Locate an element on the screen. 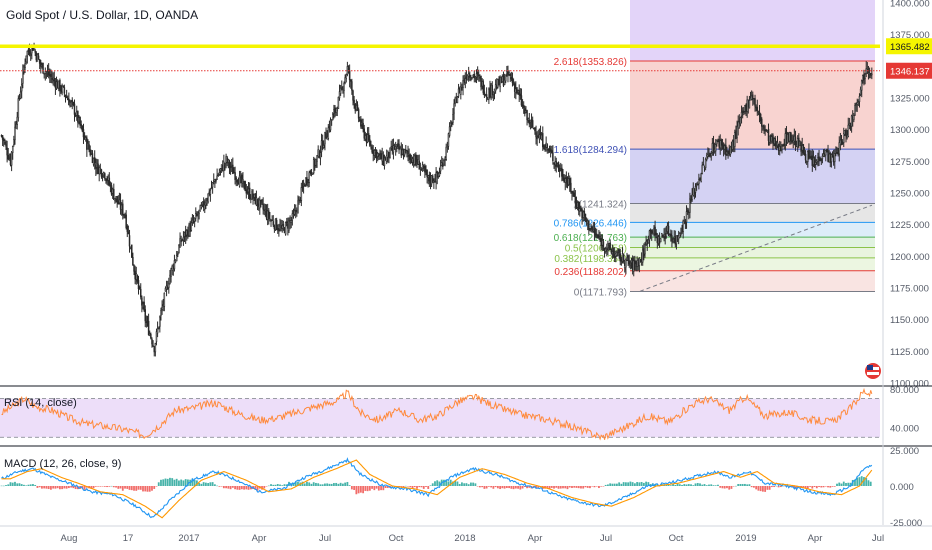 This screenshot has height=550, width=932. resistance-tag-text: 1365.482 is located at coordinates (910, 47).